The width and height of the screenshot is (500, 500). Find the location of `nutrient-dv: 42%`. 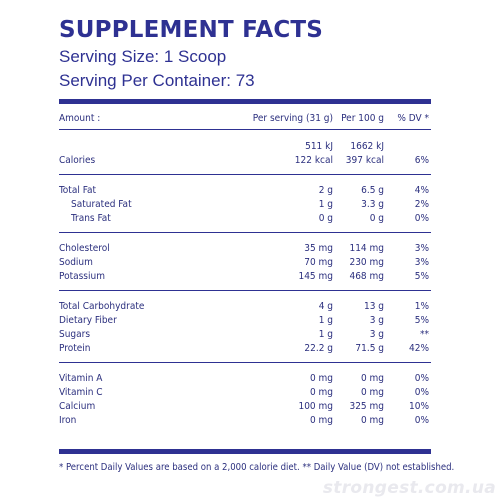

nutrient-dv: 42% is located at coordinates (419, 348).